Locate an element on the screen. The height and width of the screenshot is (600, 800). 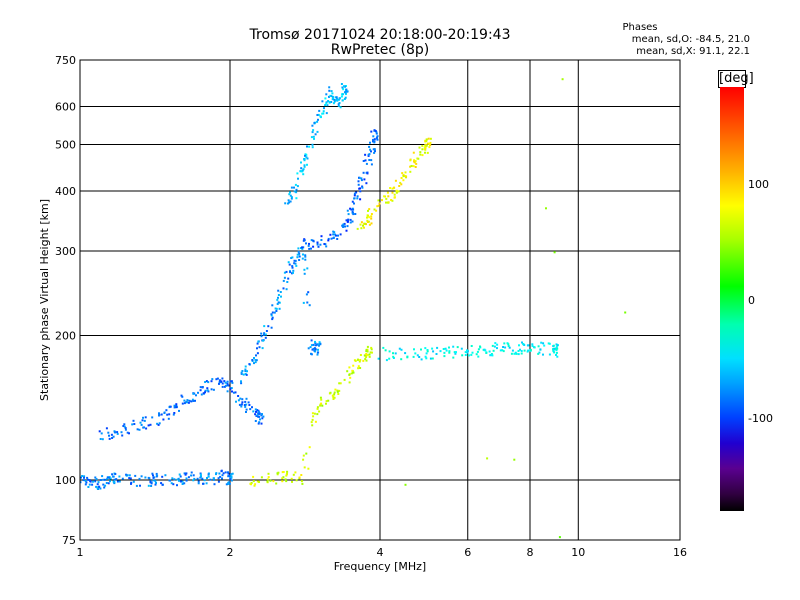
x-tick-label: 8 is located at coordinates (530, 552).